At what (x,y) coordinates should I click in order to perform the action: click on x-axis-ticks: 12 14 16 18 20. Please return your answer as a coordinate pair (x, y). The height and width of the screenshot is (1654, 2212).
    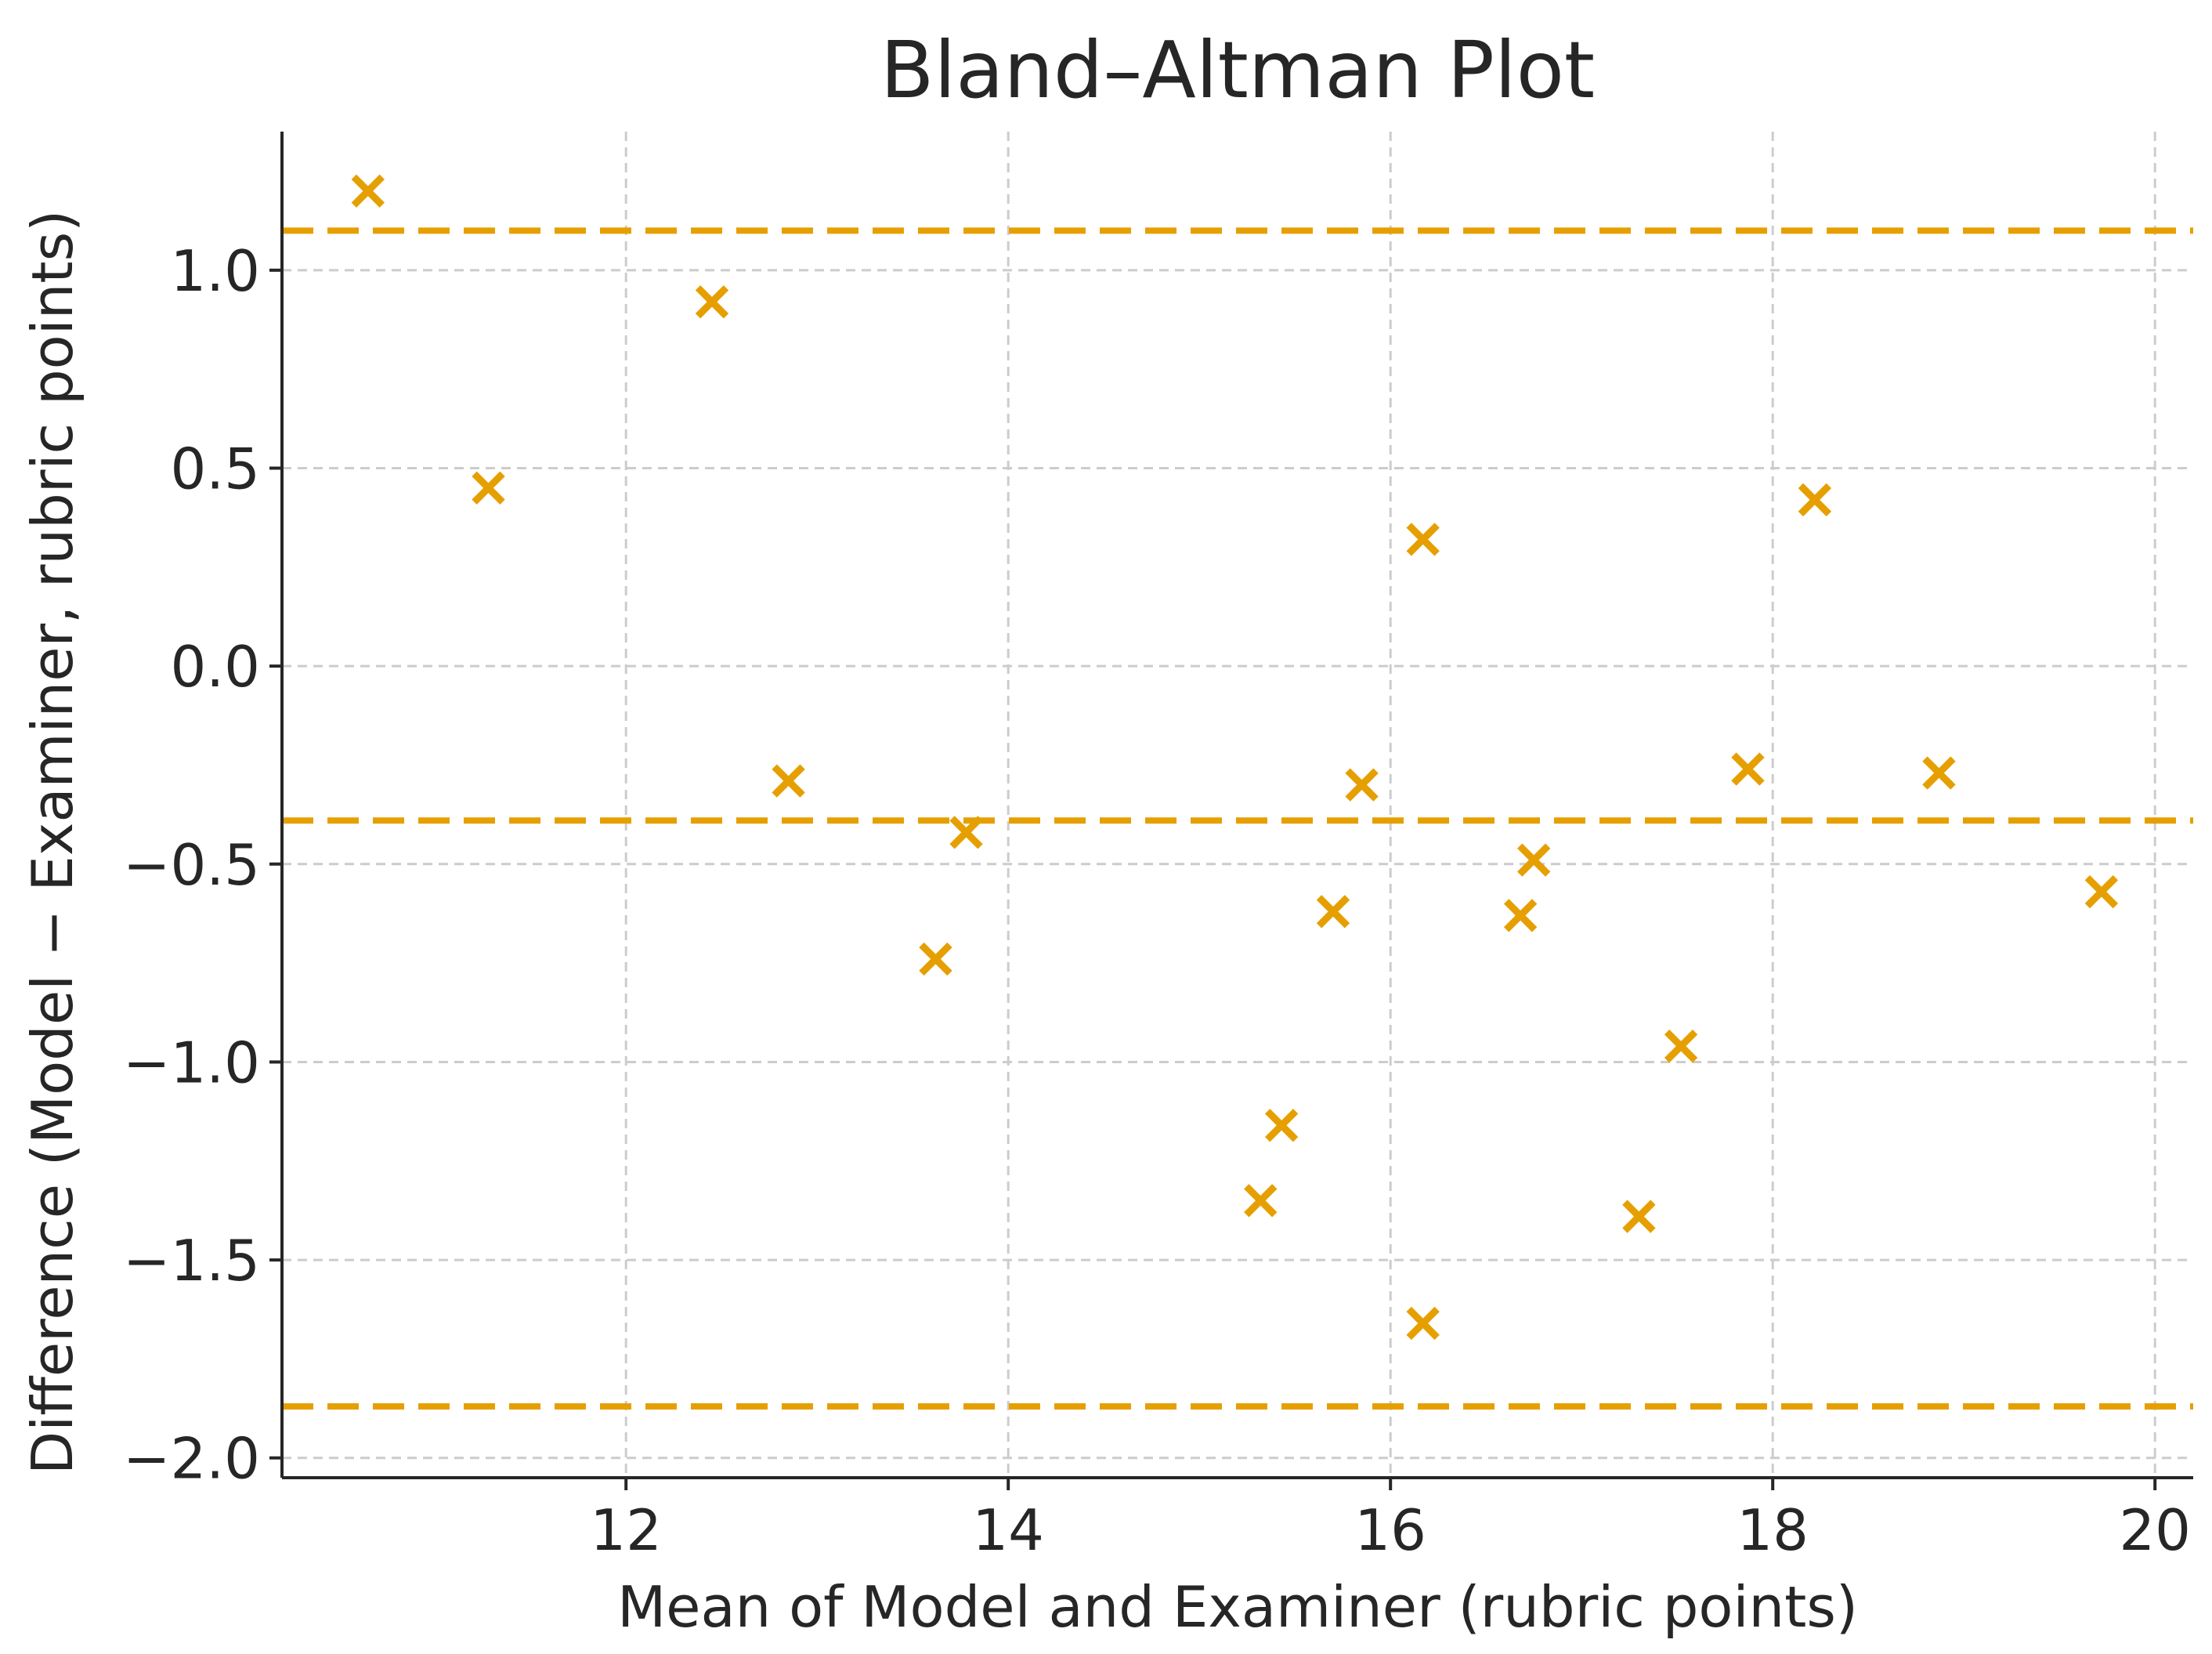
    Looking at the image, I should click on (1390, 1520).